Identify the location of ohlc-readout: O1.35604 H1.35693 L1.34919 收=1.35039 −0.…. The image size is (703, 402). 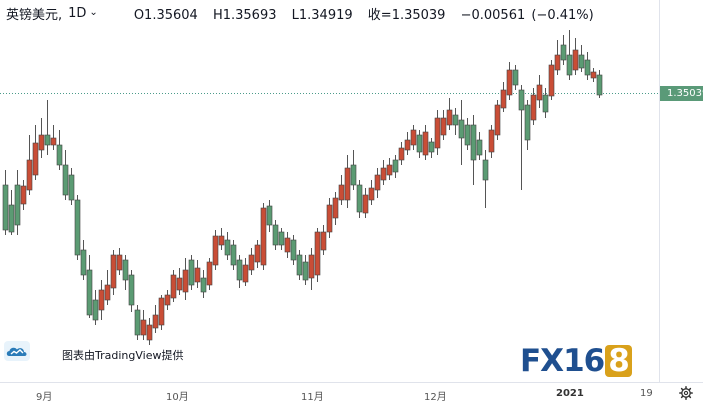
(368, 13).